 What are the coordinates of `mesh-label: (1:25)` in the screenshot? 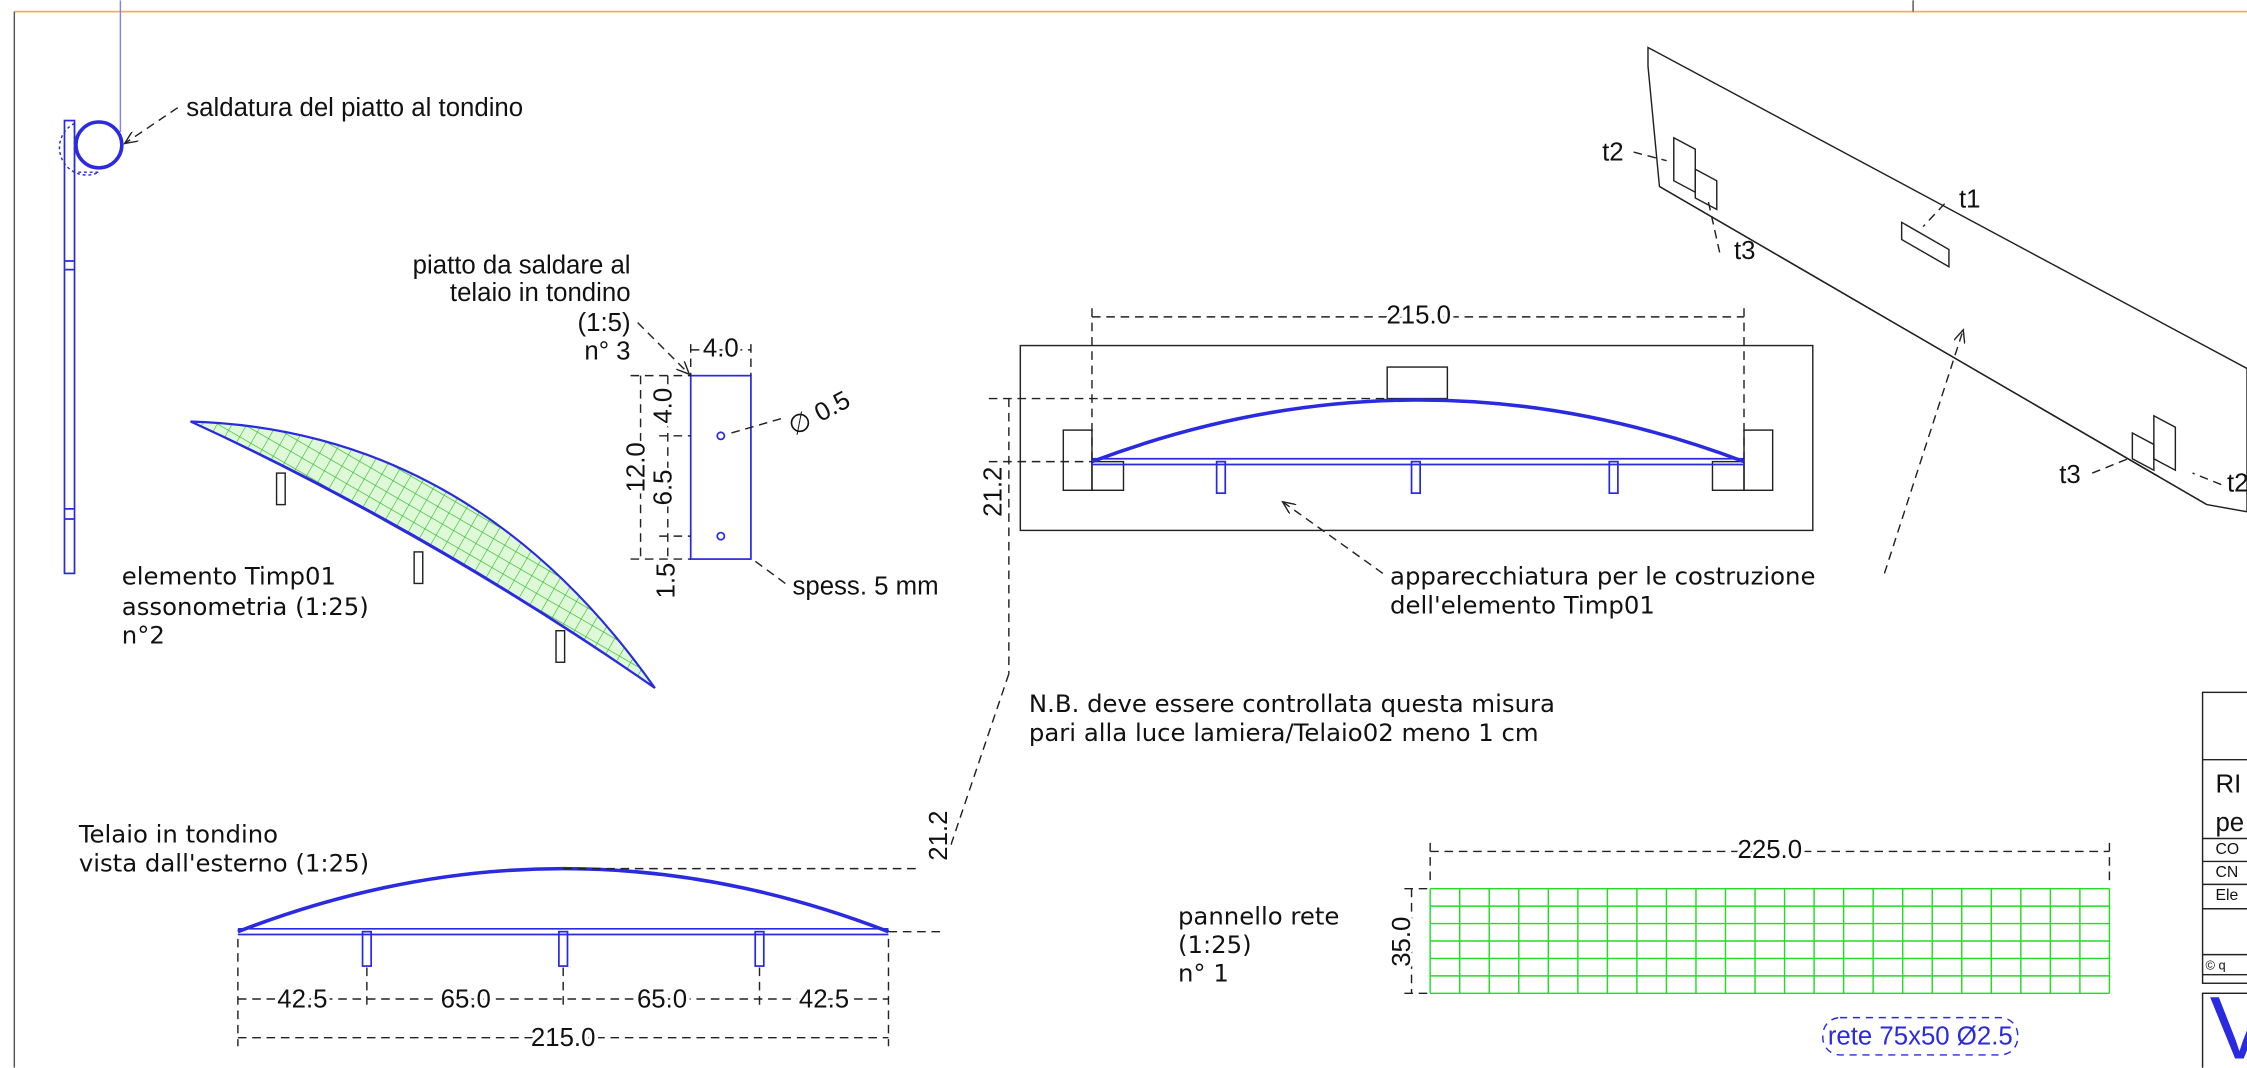 It's located at (1215, 944).